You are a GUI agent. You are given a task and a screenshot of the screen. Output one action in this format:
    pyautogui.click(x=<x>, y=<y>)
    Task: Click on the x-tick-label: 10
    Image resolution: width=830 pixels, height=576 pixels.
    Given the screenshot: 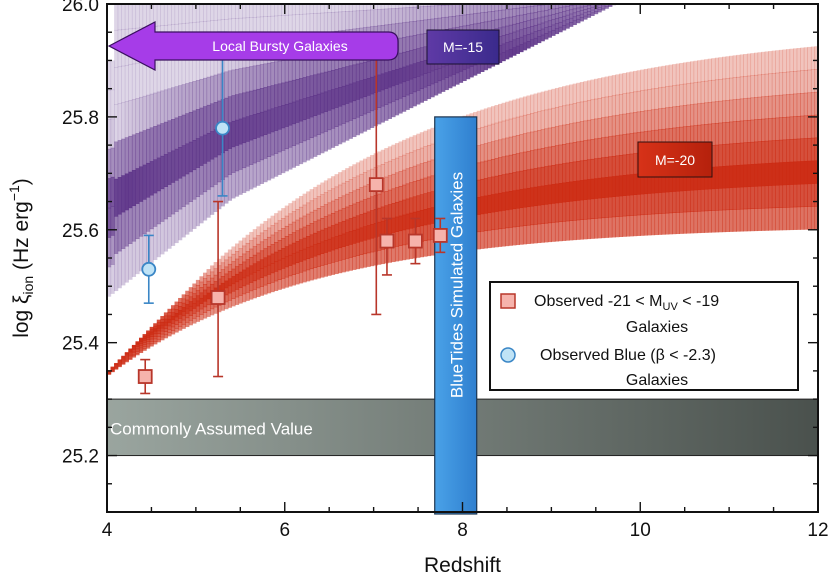 What is the action you would take?
    pyautogui.click(x=640, y=530)
    